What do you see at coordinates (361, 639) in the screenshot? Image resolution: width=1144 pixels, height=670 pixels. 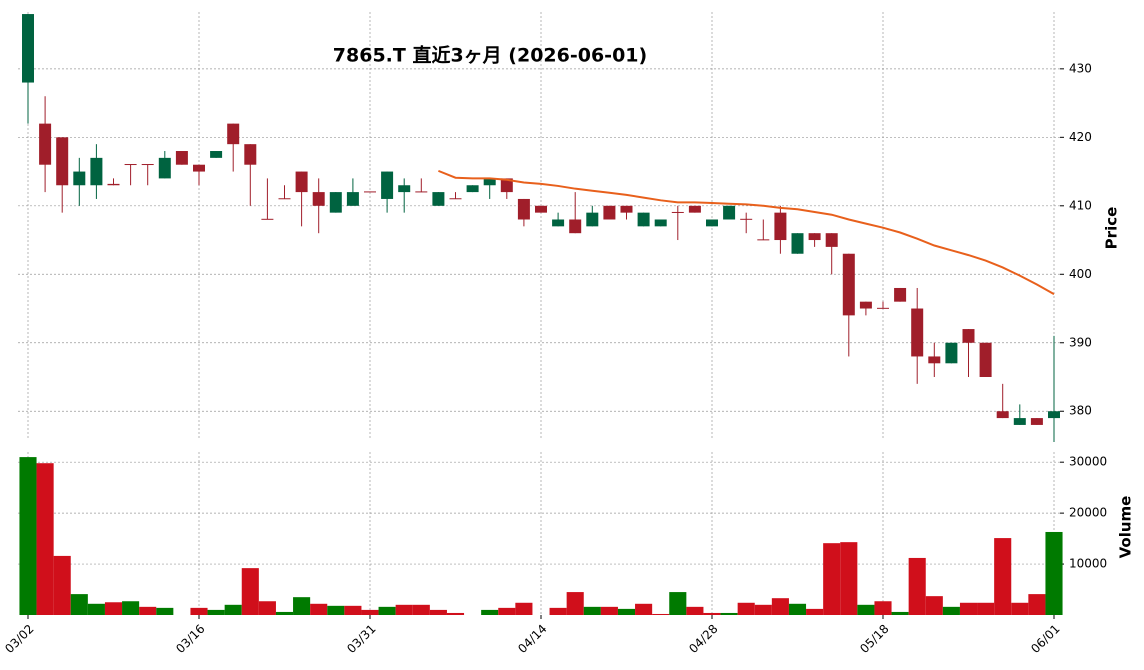 I see `x-tick-label: 03/31` at bounding box center [361, 639].